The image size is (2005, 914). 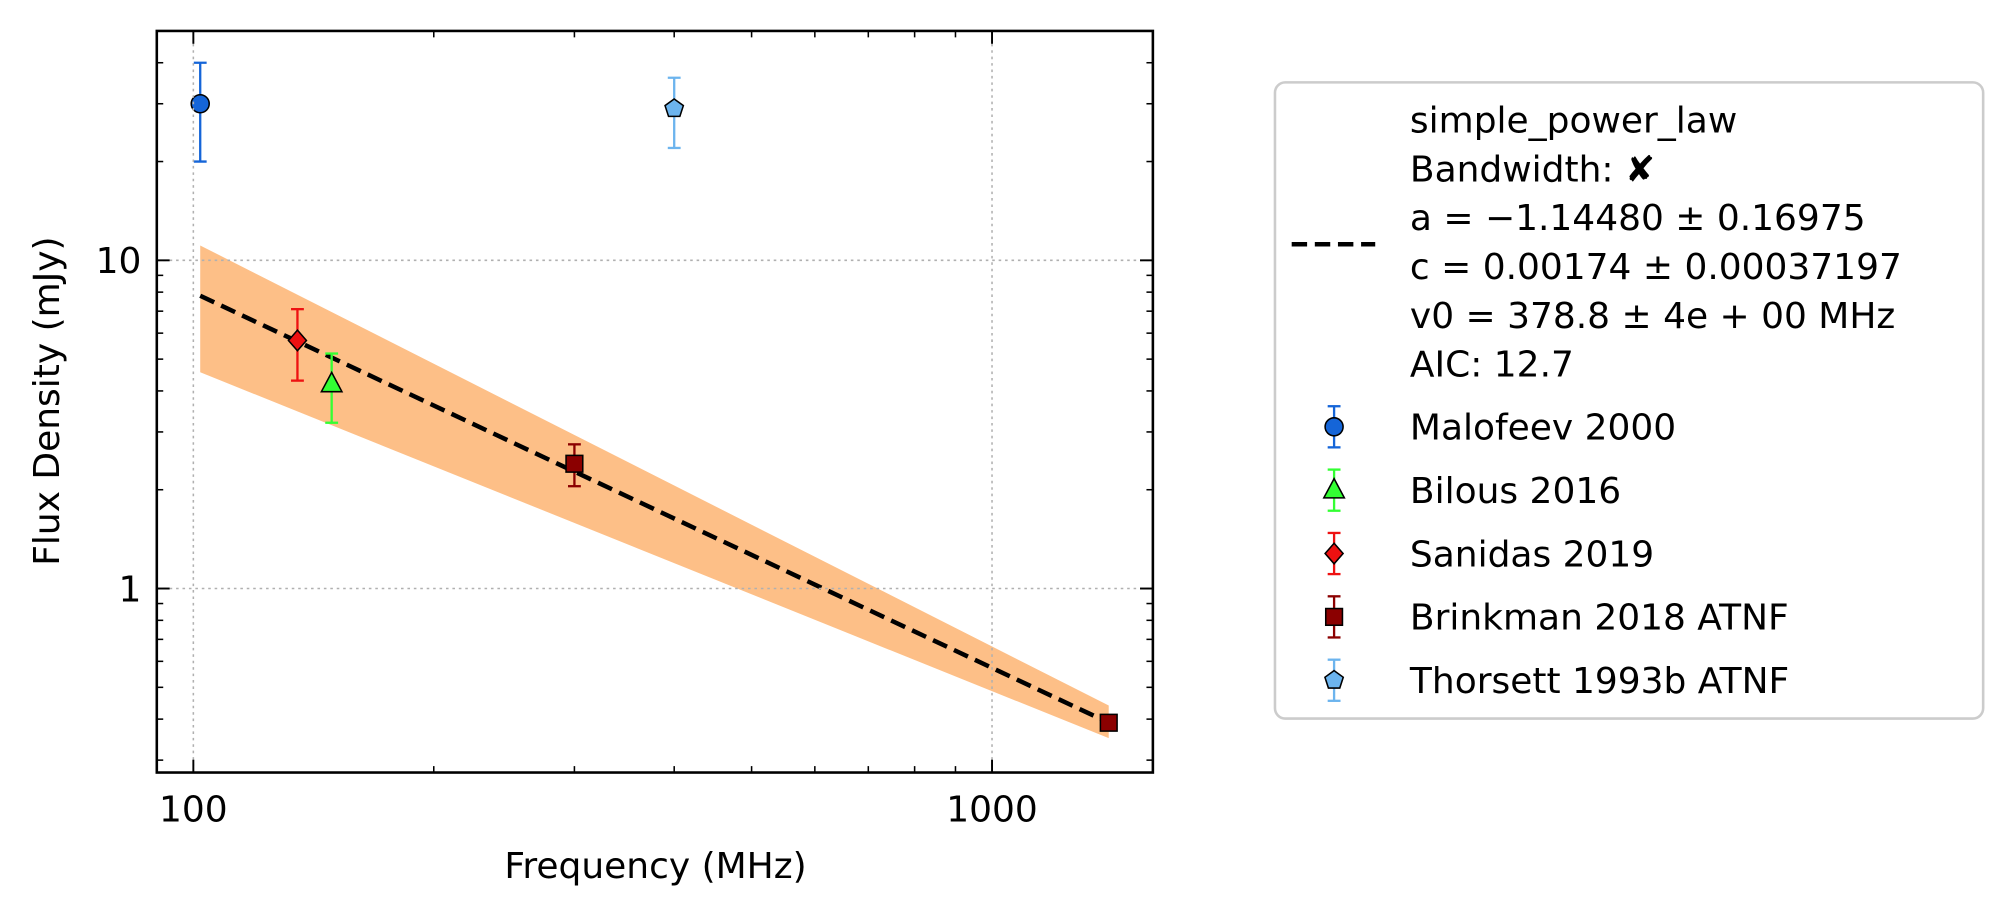 I want to click on legend-fit-text: Bandwidth: ✘, so click(x=1532, y=169).